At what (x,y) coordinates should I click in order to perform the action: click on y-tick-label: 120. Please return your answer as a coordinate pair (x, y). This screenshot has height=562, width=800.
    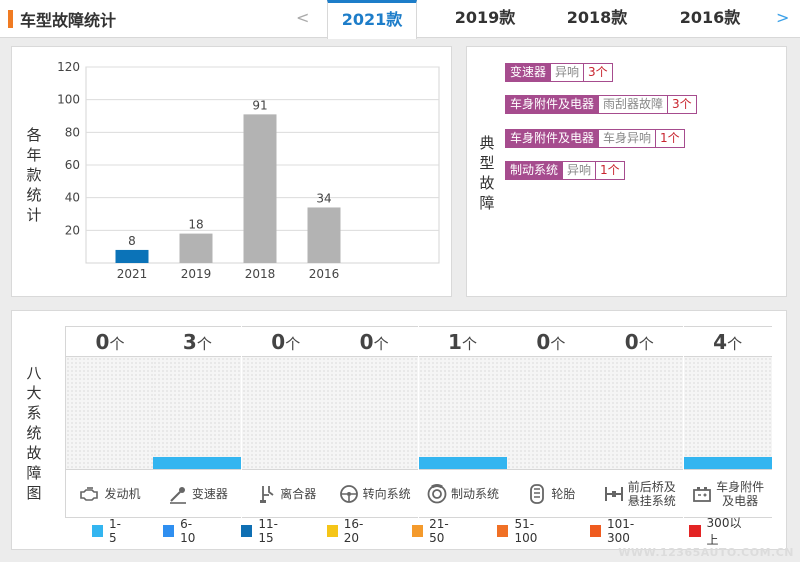
    Looking at the image, I should click on (68, 67).